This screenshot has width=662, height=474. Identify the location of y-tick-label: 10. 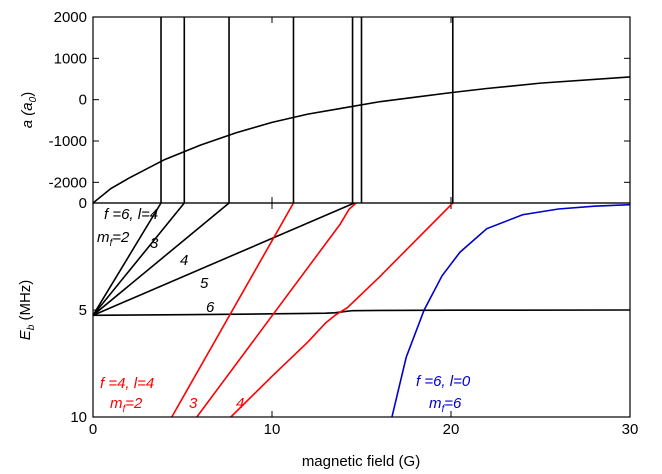
(78, 417).